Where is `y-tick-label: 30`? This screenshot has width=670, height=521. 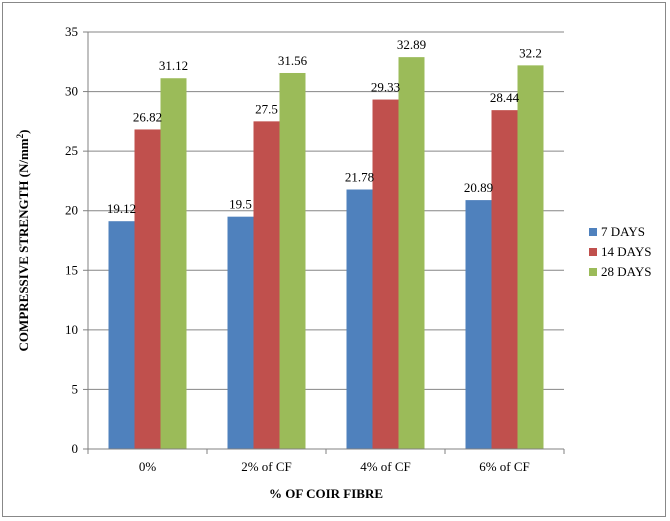
y-tick-label: 30 is located at coordinates (71, 91).